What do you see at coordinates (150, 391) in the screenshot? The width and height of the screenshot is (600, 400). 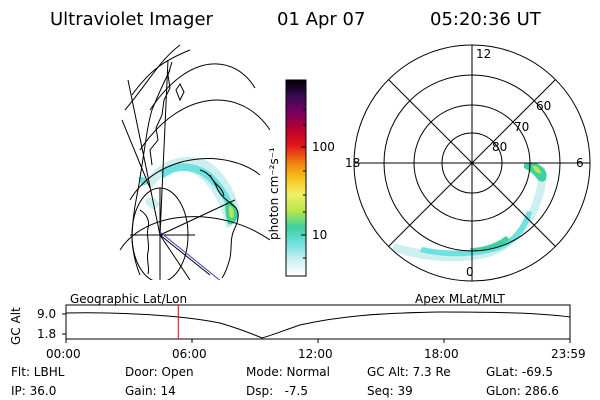 I see `status-gain: Gain: 14` at bounding box center [150, 391].